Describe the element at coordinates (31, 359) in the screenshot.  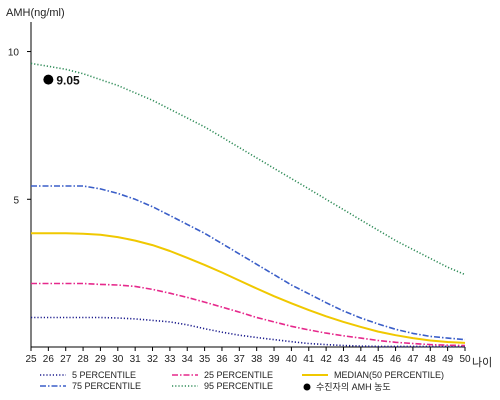
I see `x-tick-label: 25` at that location.